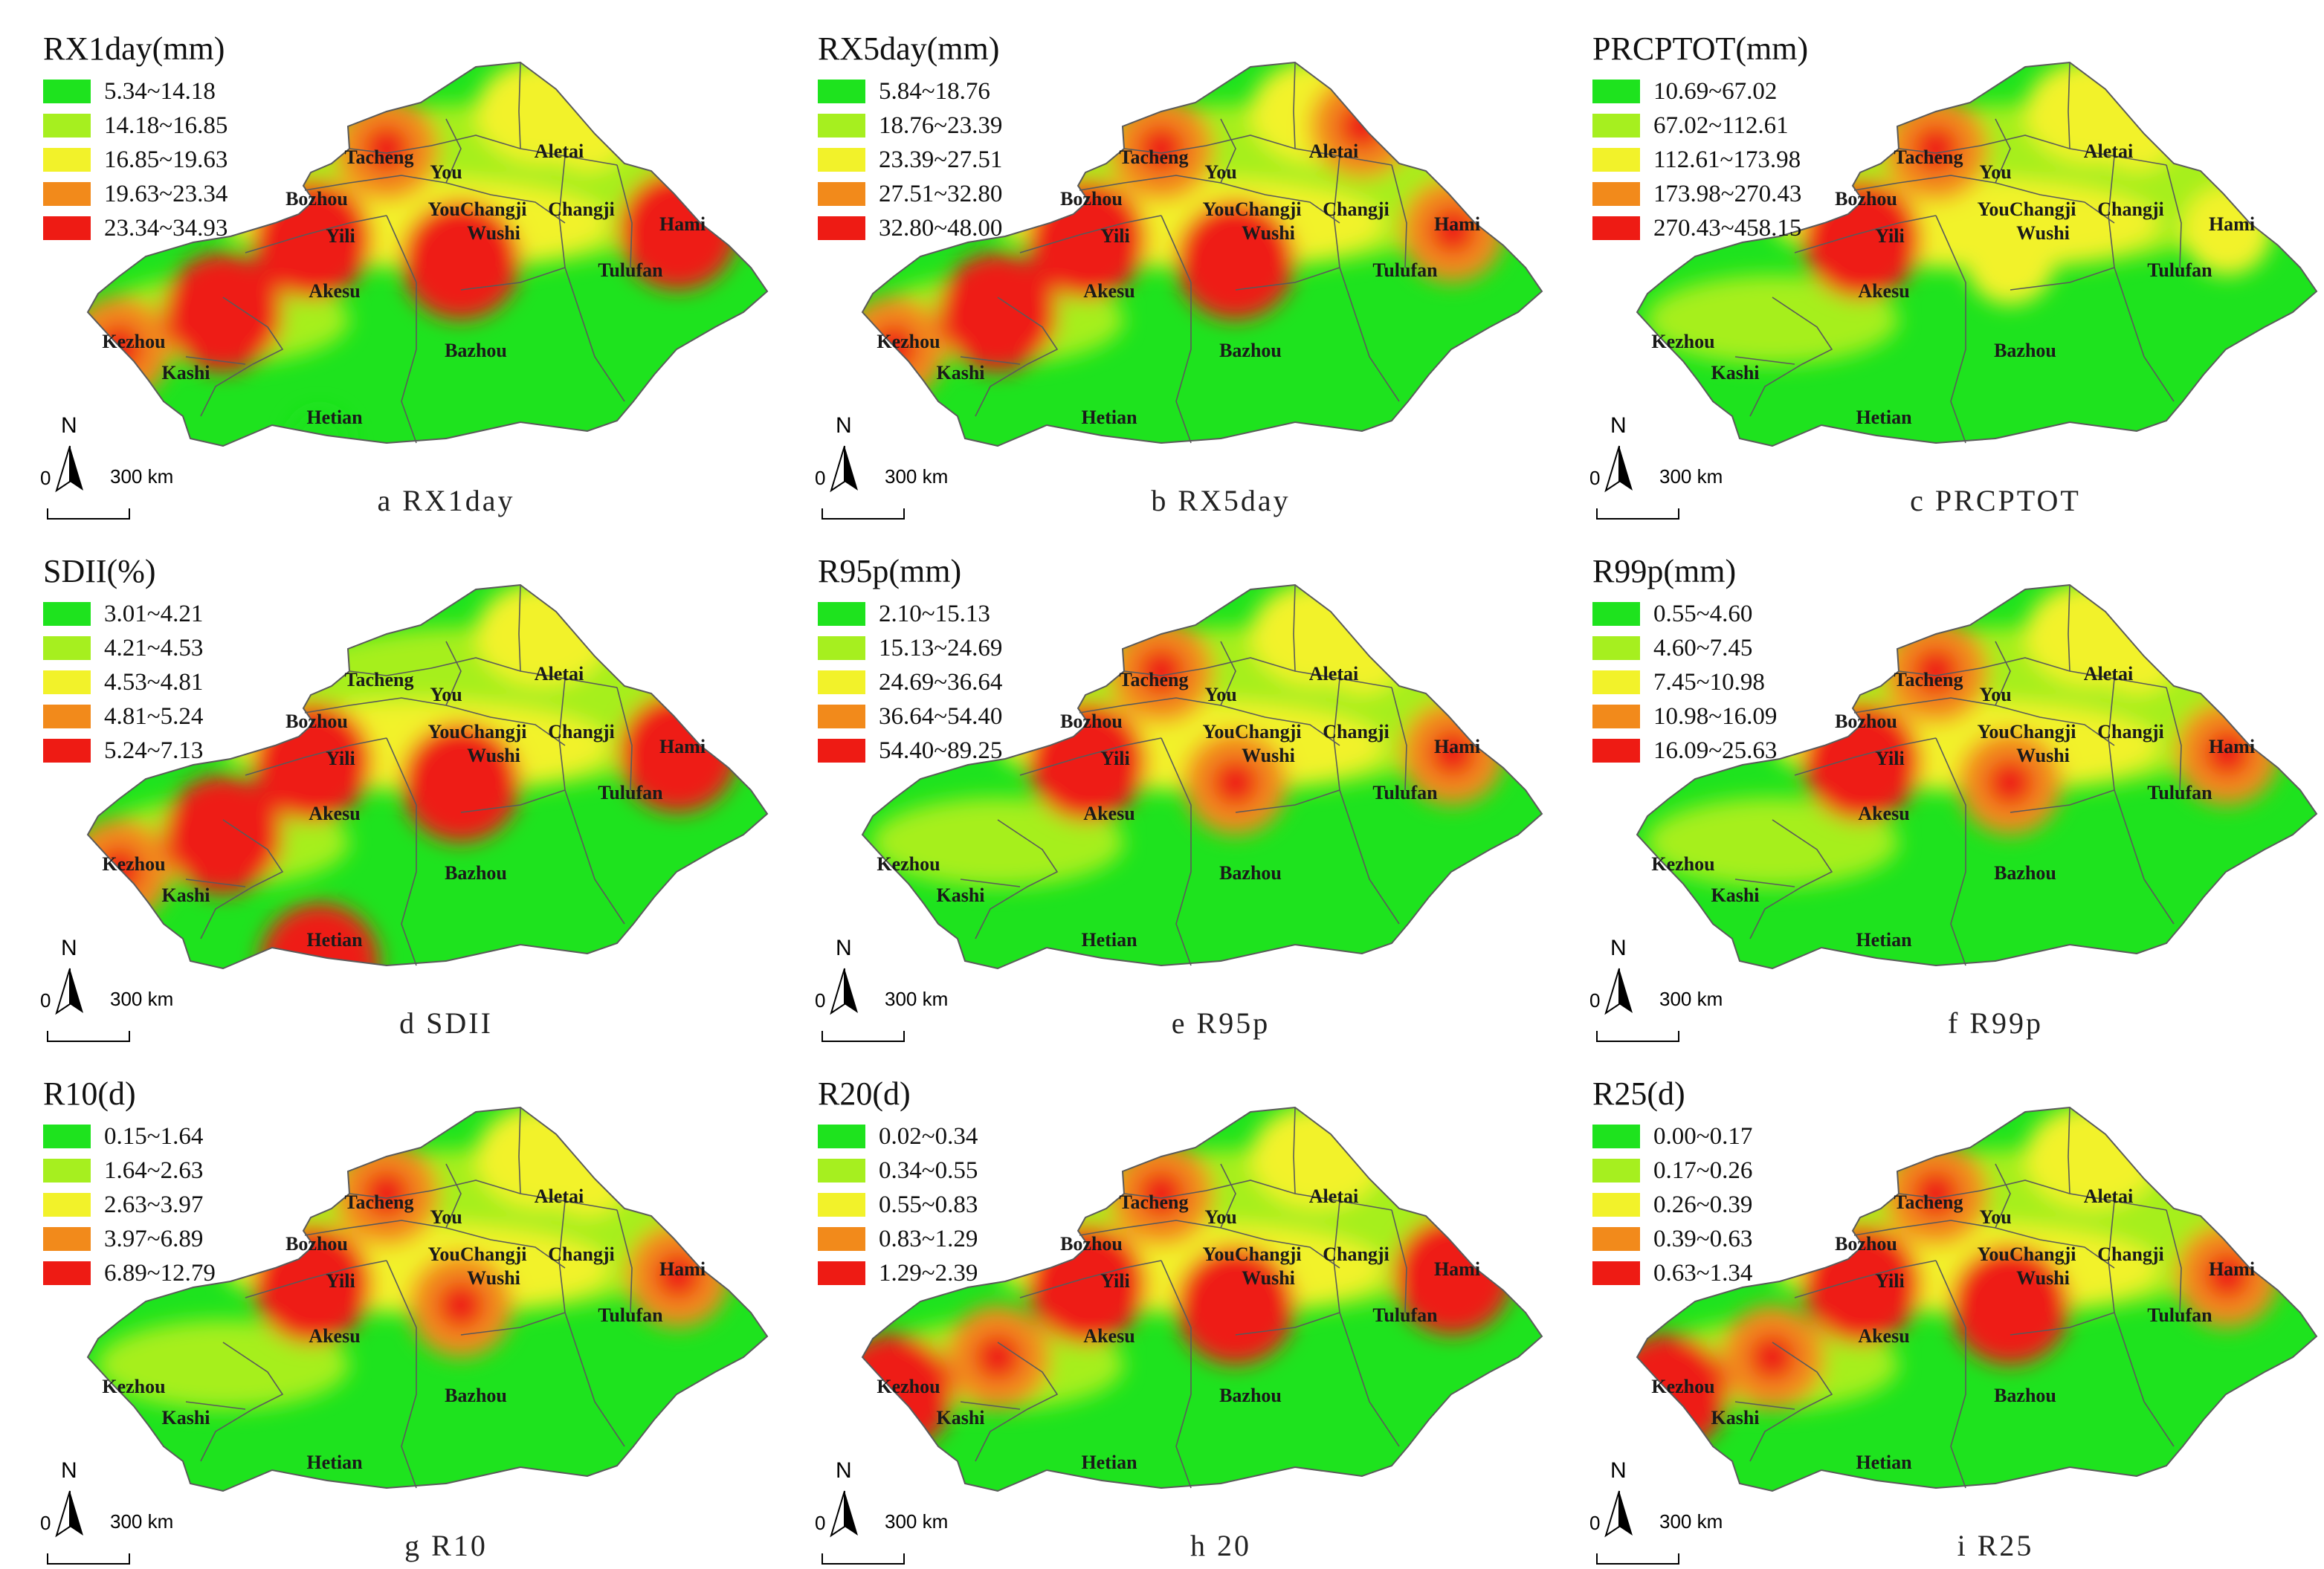  What do you see at coordinates (154, 1238) in the screenshot?
I see `legend-label: 3.97~6.89` at bounding box center [154, 1238].